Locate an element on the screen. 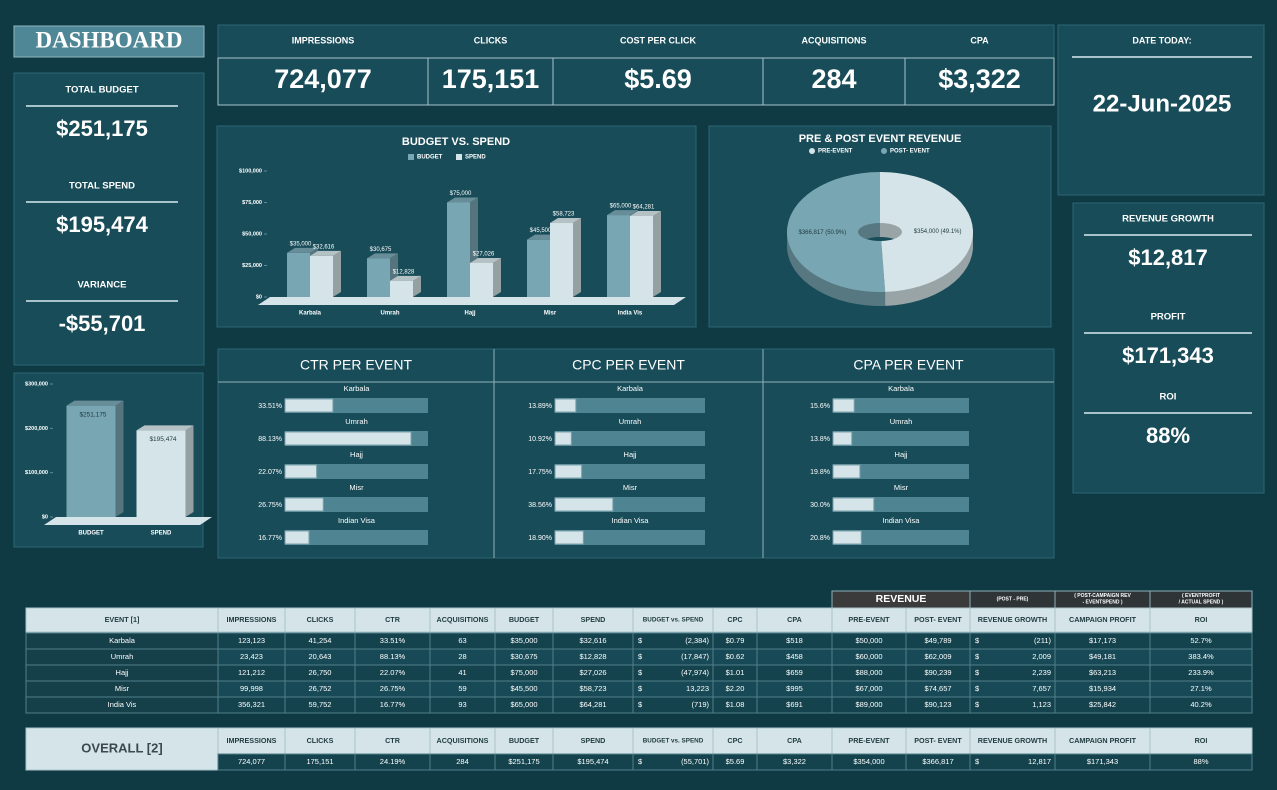  table-cell-text: Hajj is located at coordinates (122, 672).